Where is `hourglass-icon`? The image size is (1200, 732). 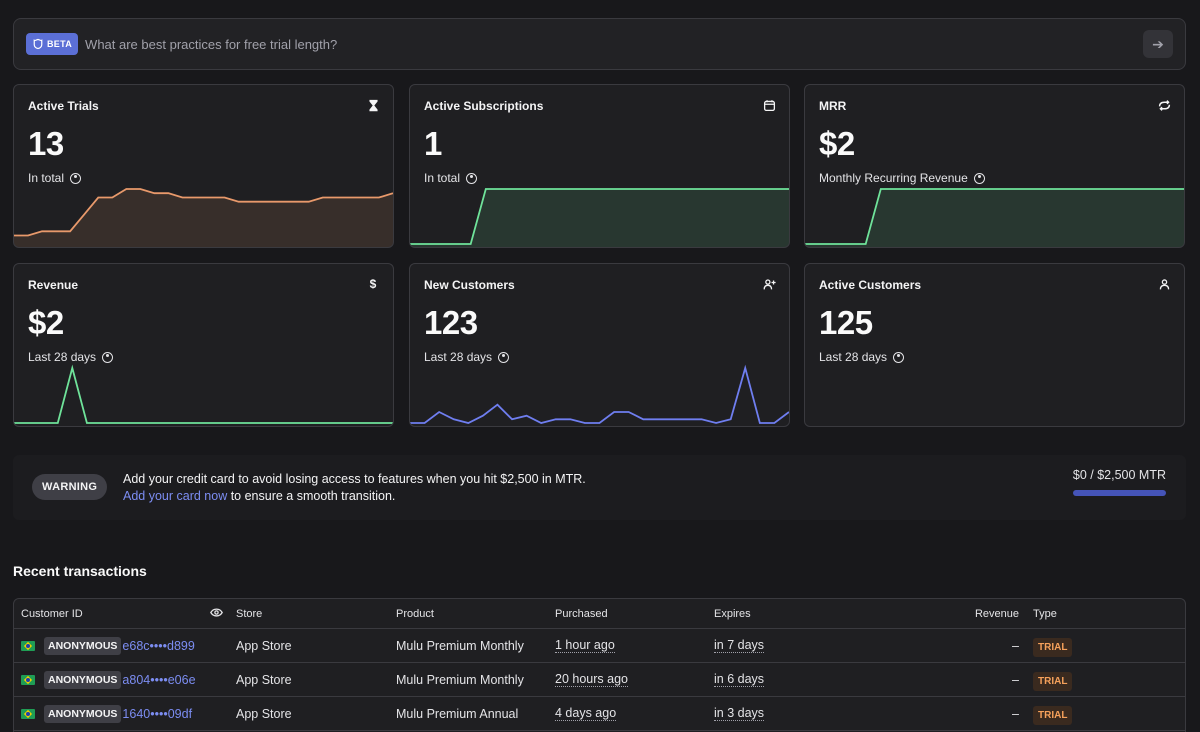 hourglass-icon is located at coordinates (373, 105).